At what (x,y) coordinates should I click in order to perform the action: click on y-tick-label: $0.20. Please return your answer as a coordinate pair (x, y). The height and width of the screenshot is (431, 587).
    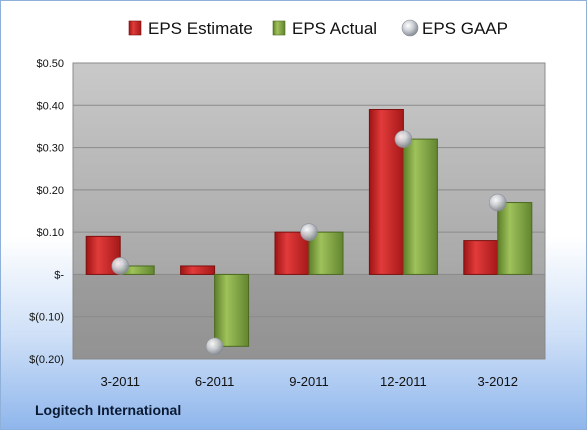
    Looking at the image, I should click on (50, 191).